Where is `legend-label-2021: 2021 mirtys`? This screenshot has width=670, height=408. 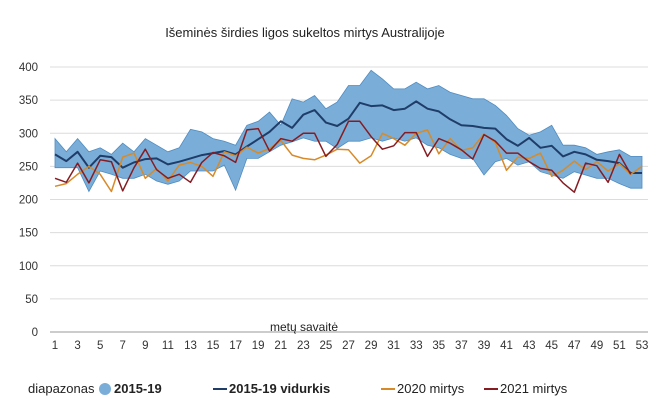
legend-label-2021: 2021 mirtys is located at coordinates (534, 388).